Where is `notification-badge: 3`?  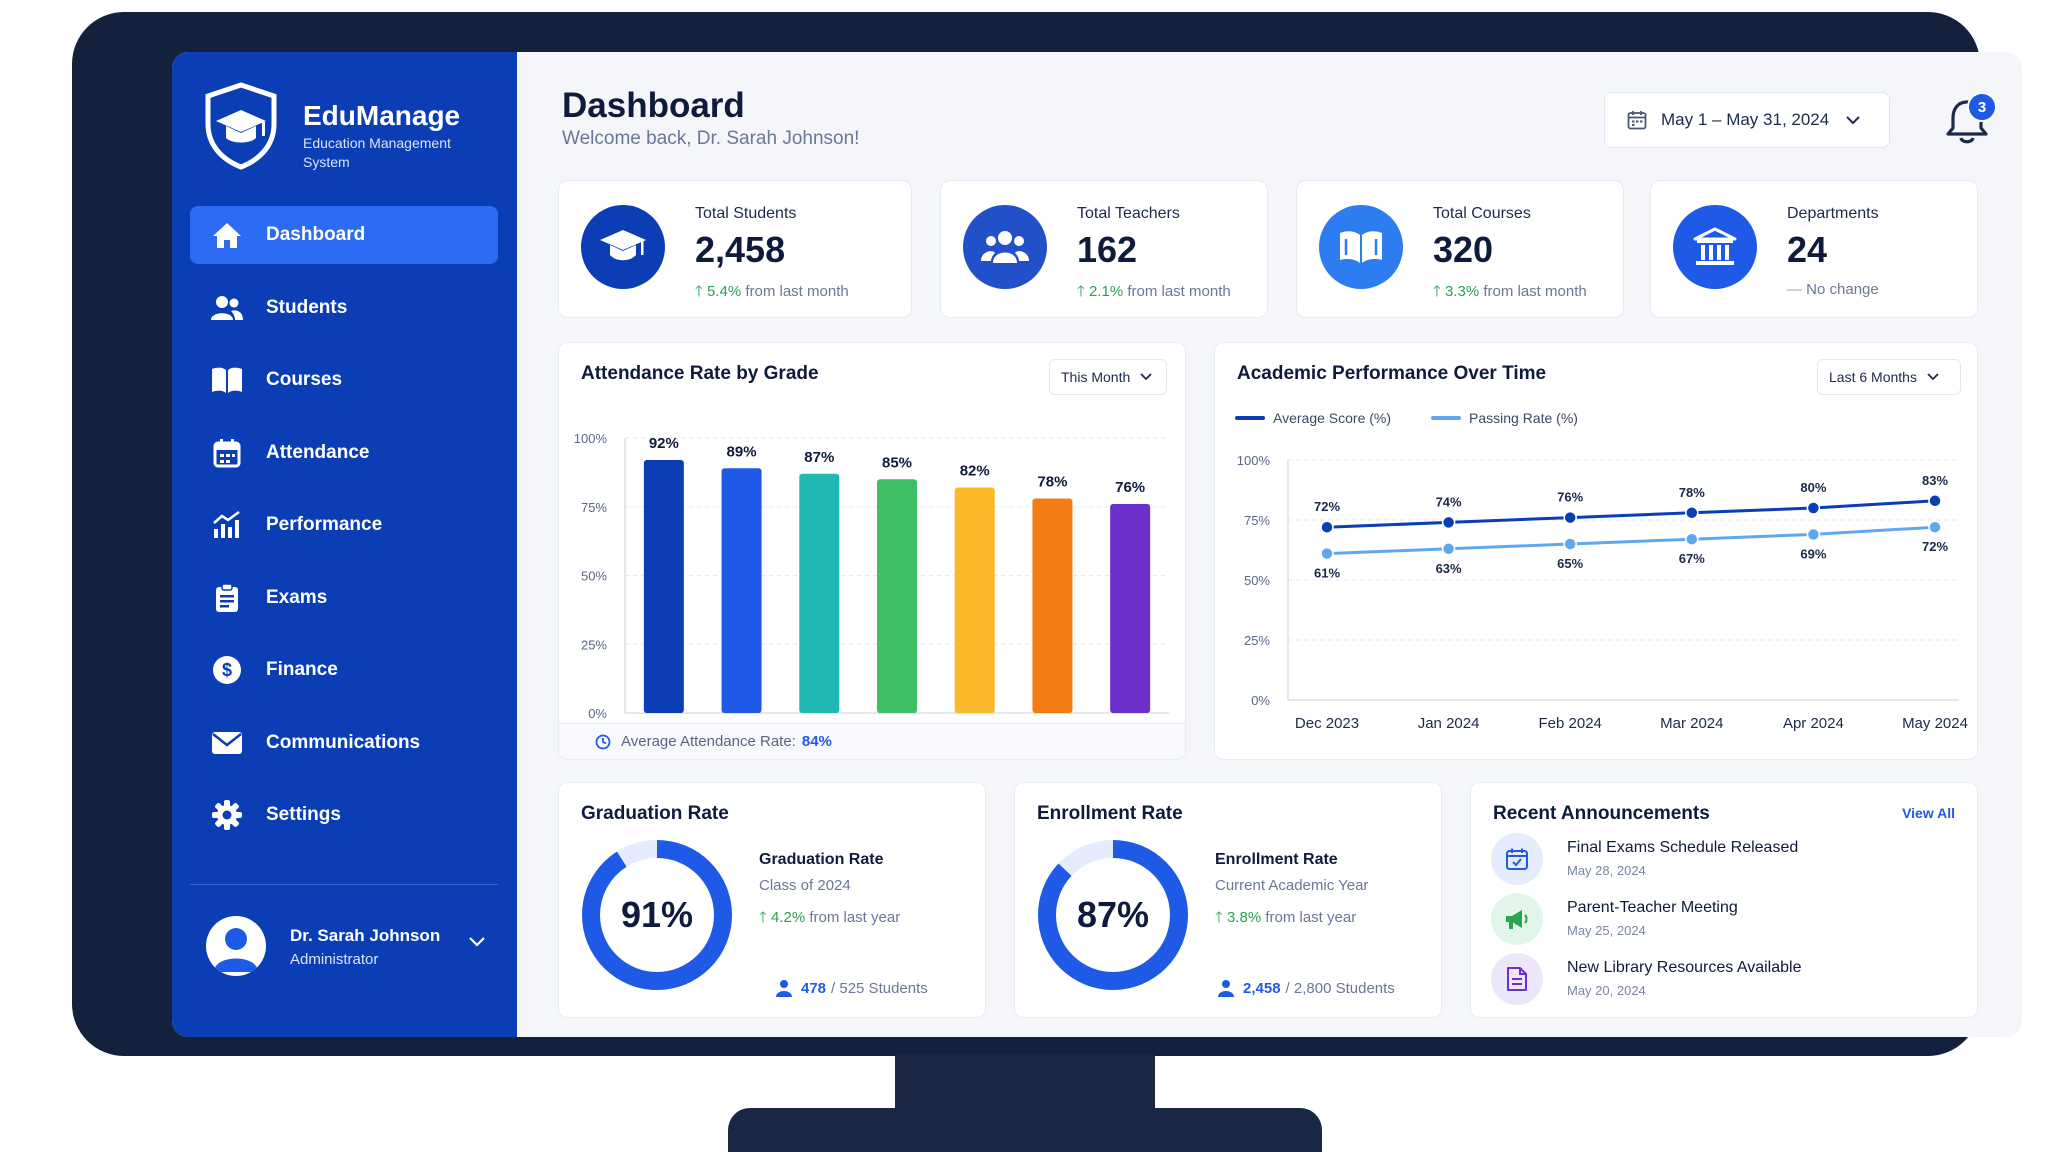 notification-badge: 3 is located at coordinates (1982, 107).